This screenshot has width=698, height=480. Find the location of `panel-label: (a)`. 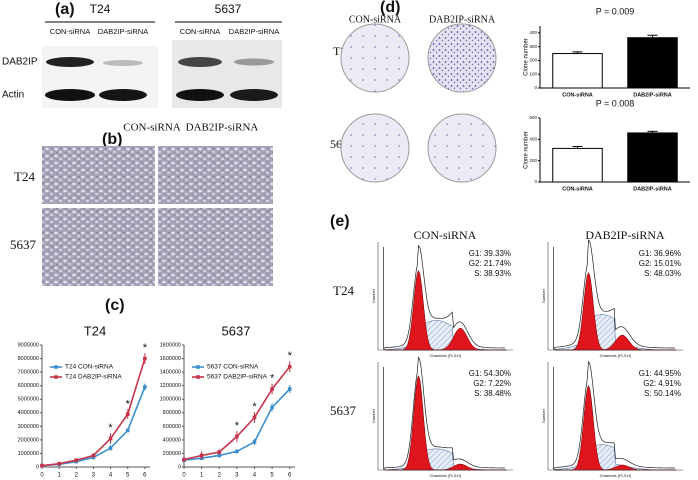

panel-label: (a) is located at coordinates (65, 9).